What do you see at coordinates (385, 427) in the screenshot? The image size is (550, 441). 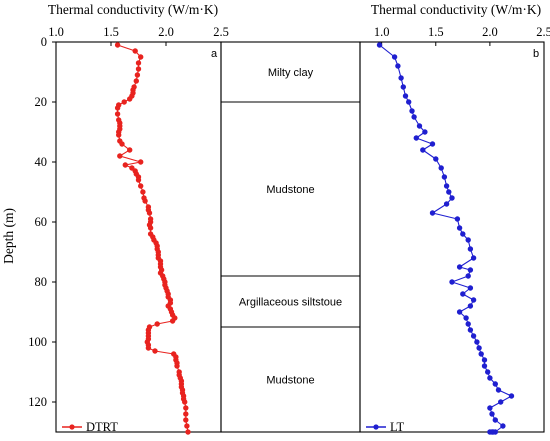 I see `legend-lt: LT` at bounding box center [385, 427].